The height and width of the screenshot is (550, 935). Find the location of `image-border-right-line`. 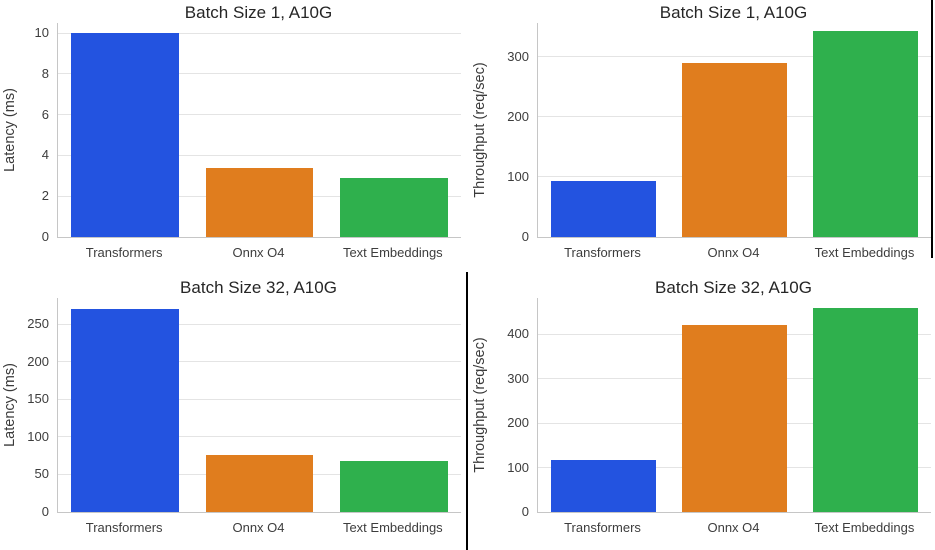

image-border-right-line is located at coordinates (932, 129).